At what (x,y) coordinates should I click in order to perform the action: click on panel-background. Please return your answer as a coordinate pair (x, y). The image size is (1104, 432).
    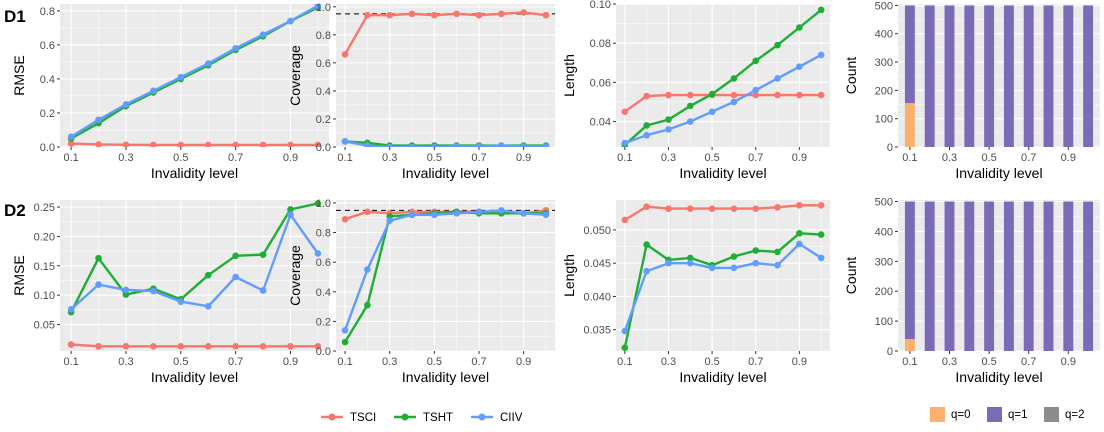
    Looking at the image, I should click on (445, 75).